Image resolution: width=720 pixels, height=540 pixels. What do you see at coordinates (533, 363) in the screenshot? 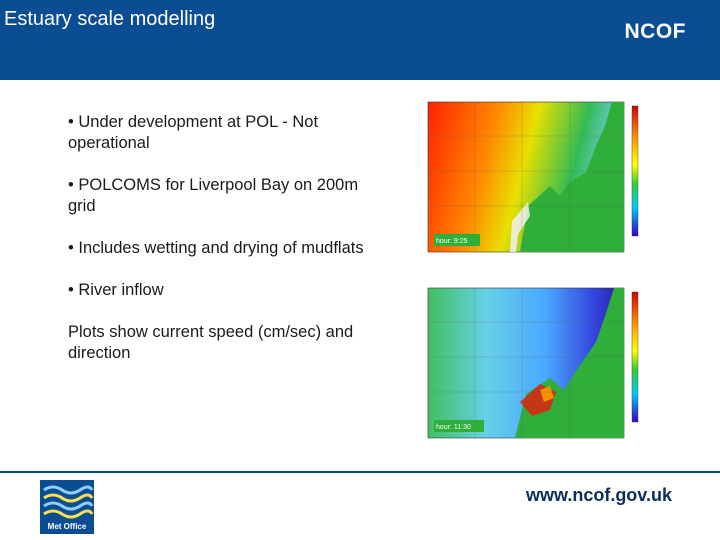
I see `current-speed-map: hour: 11:30` at bounding box center [533, 363].